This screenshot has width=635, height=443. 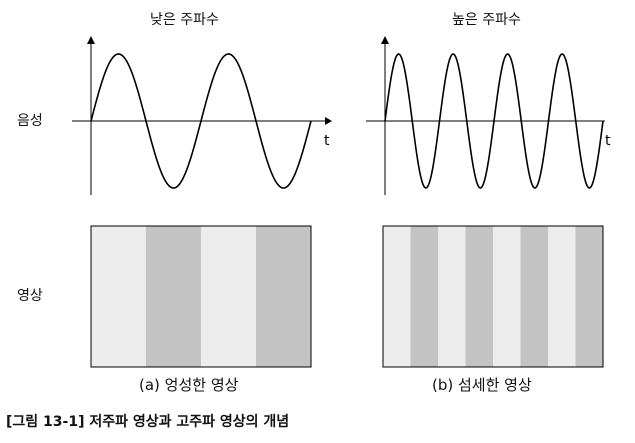 I want to click on figure-caption: [그림 13-1] 저주파 영상과 고주파 영상의 개념, so click(x=148, y=422).